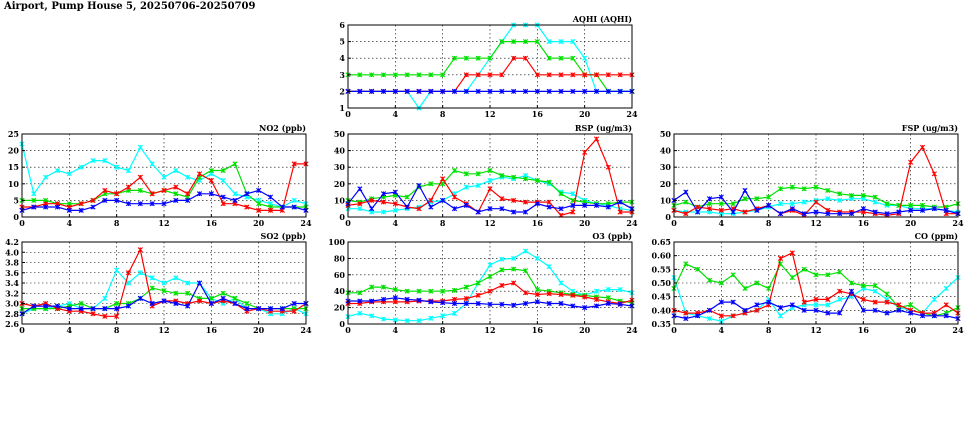  What do you see at coordinates (815, 330) in the screenshot?
I see `x-tick-label: 12` at bounding box center [815, 330].